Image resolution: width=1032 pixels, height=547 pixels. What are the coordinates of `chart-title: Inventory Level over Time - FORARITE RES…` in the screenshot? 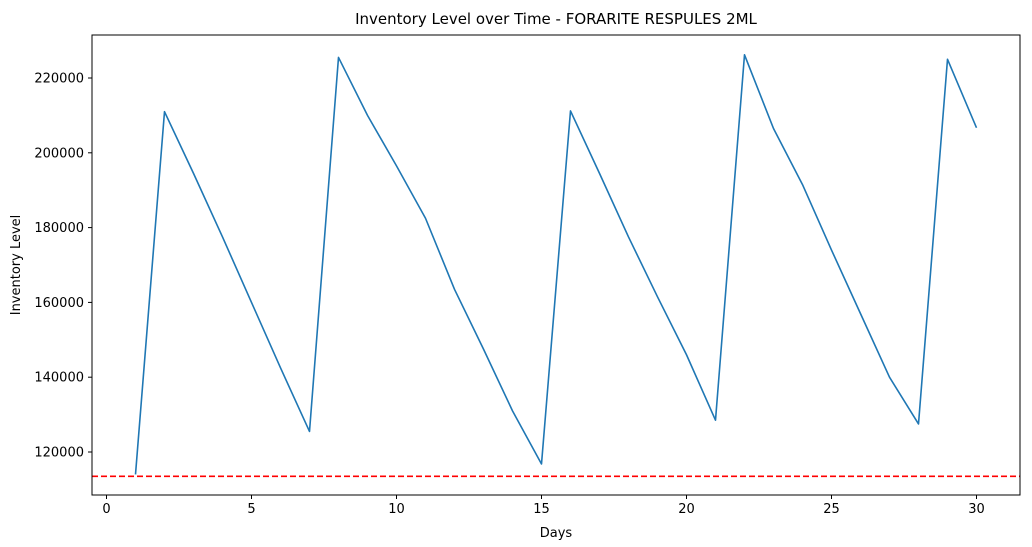 It's located at (556, 19).